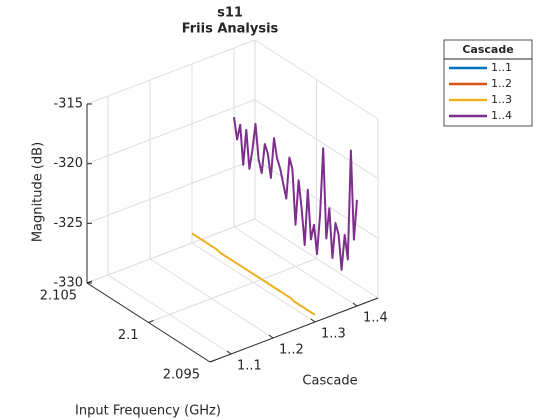 The image size is (560, 420). Describe the element at coordinates (230, 29) in the screenshot. I see `chart-subtitle: Friis Analysis` at that location.